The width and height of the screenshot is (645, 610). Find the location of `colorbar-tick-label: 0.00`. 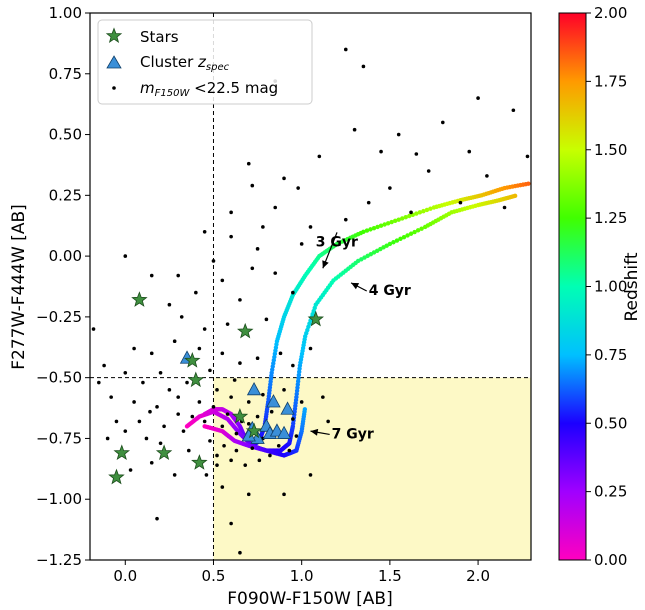

colorbar-tick-label: 0.00 is located at coordinates (610, 560).